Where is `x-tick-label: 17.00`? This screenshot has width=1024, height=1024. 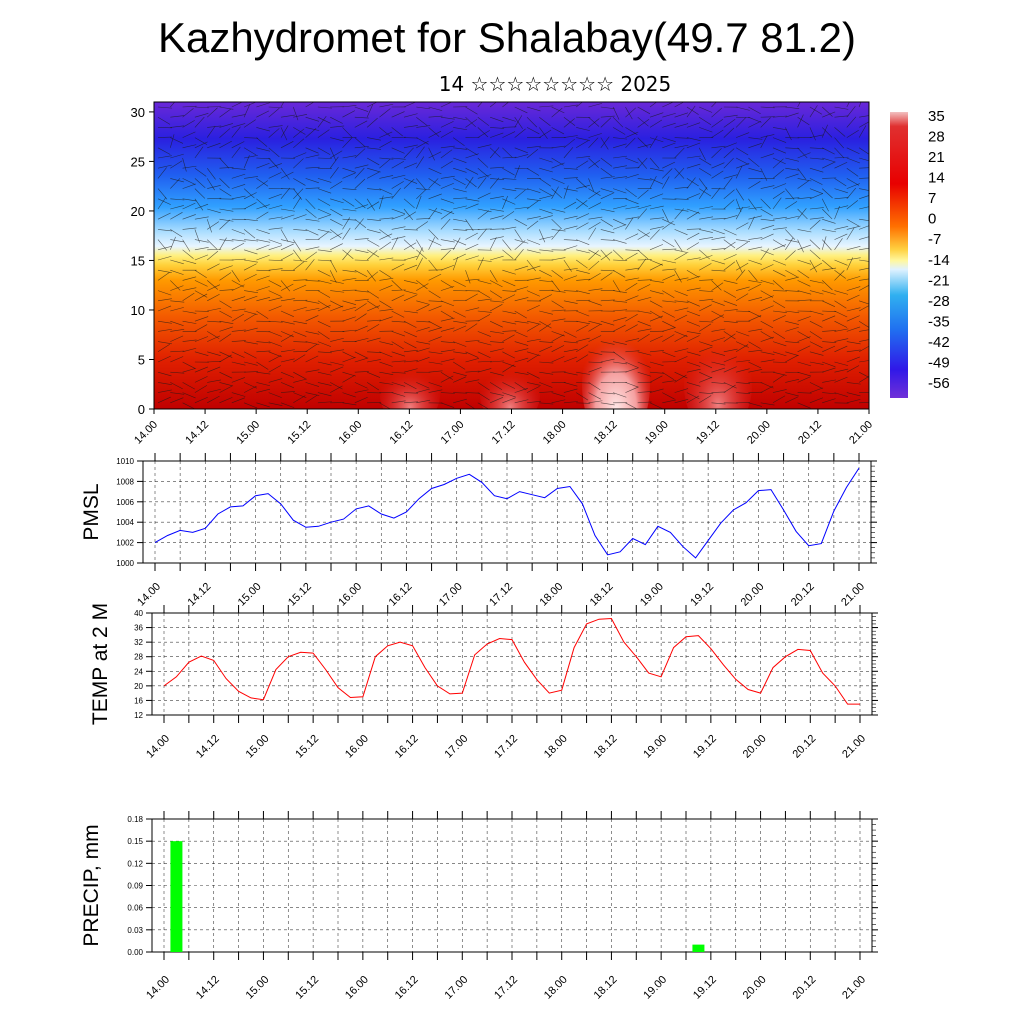 x-tick-label: 17.00 is located at coordinates (456, 988).